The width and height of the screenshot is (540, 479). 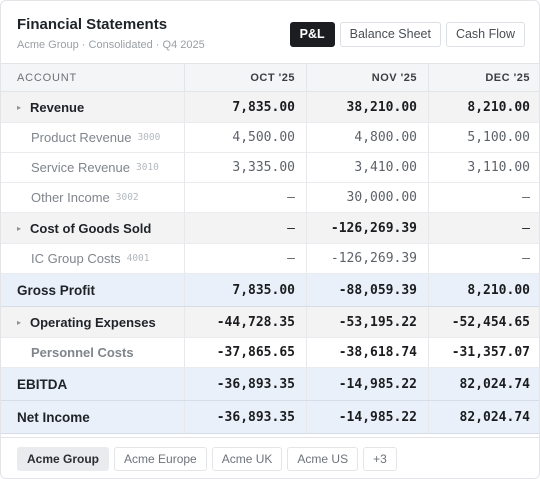 I want to click on row-label: Gross Profit, so click(x=56, y=290).